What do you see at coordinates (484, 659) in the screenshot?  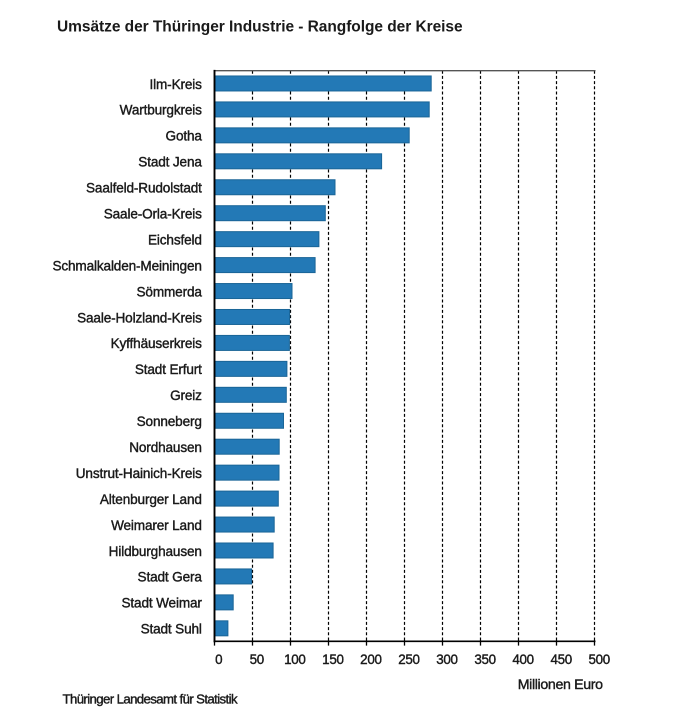 I see `svg-text: 350` at bounding box center [484, 659].